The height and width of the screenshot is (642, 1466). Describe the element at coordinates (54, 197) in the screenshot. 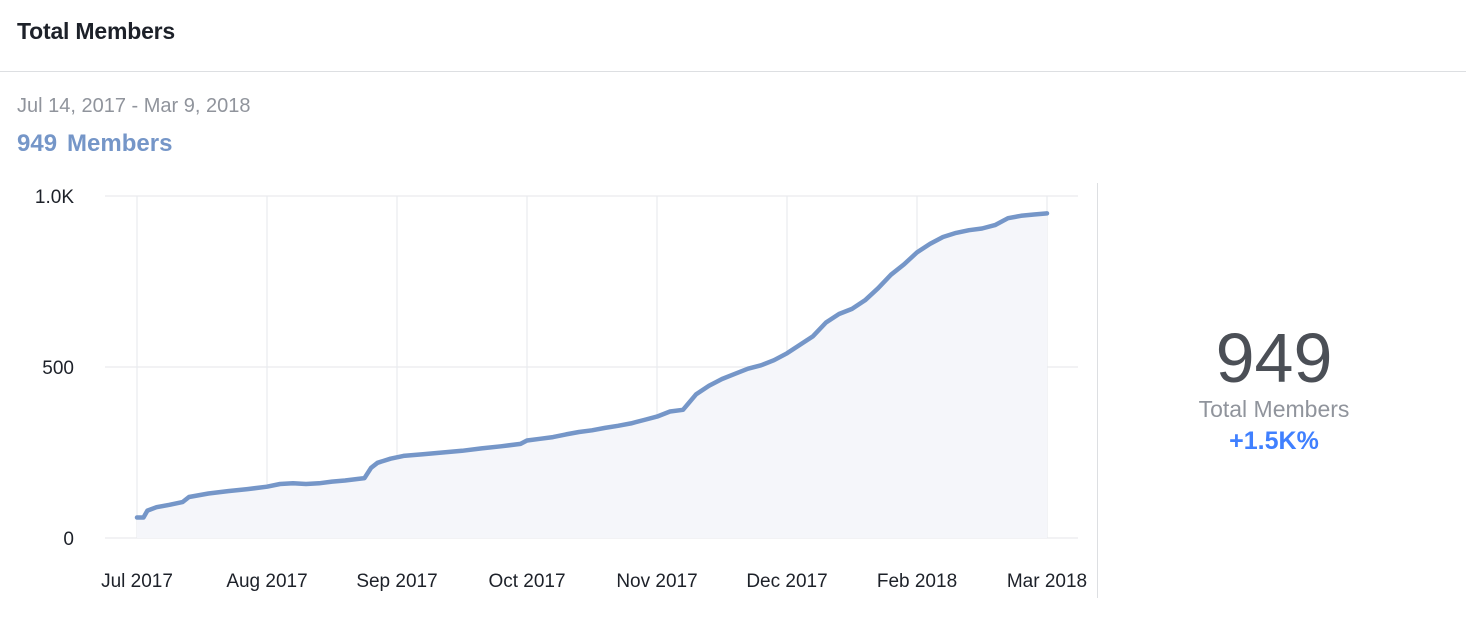

I see `y-tick-label: 1.0K` at that location.